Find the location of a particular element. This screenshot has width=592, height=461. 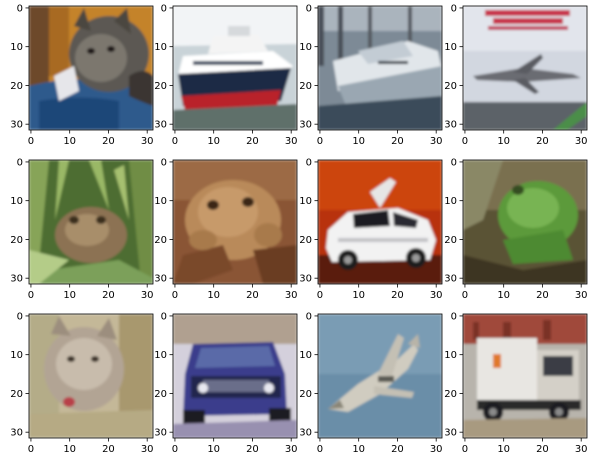

frog-image is located at coordinates (525, 222).